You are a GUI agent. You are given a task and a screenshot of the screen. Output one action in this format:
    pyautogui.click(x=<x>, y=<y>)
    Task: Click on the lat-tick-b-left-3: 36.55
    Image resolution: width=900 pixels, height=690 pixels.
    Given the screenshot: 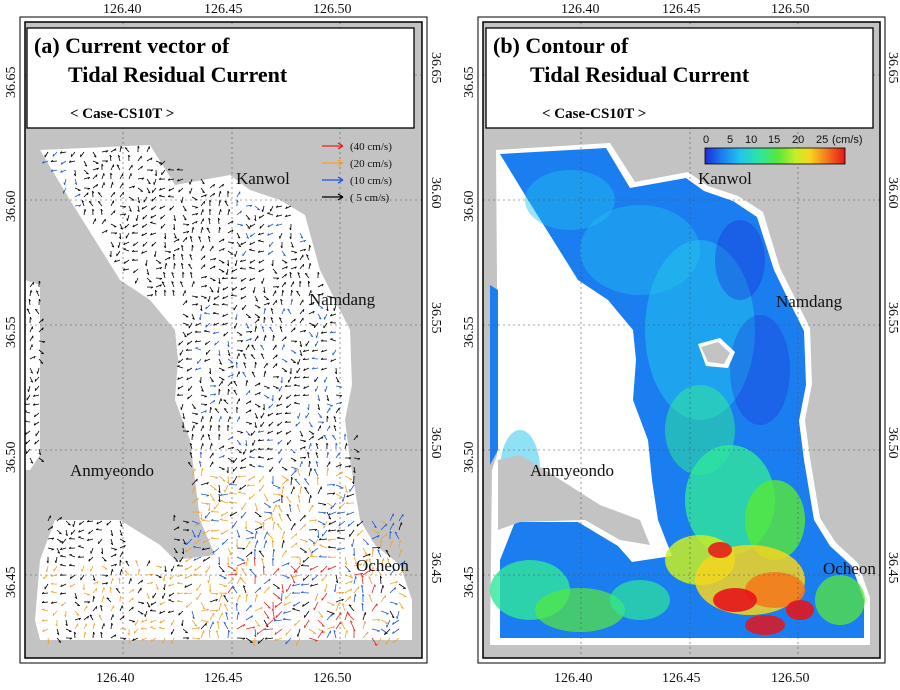 What is the action you would take?
    pyautogui.click(x=469, y=333)
    